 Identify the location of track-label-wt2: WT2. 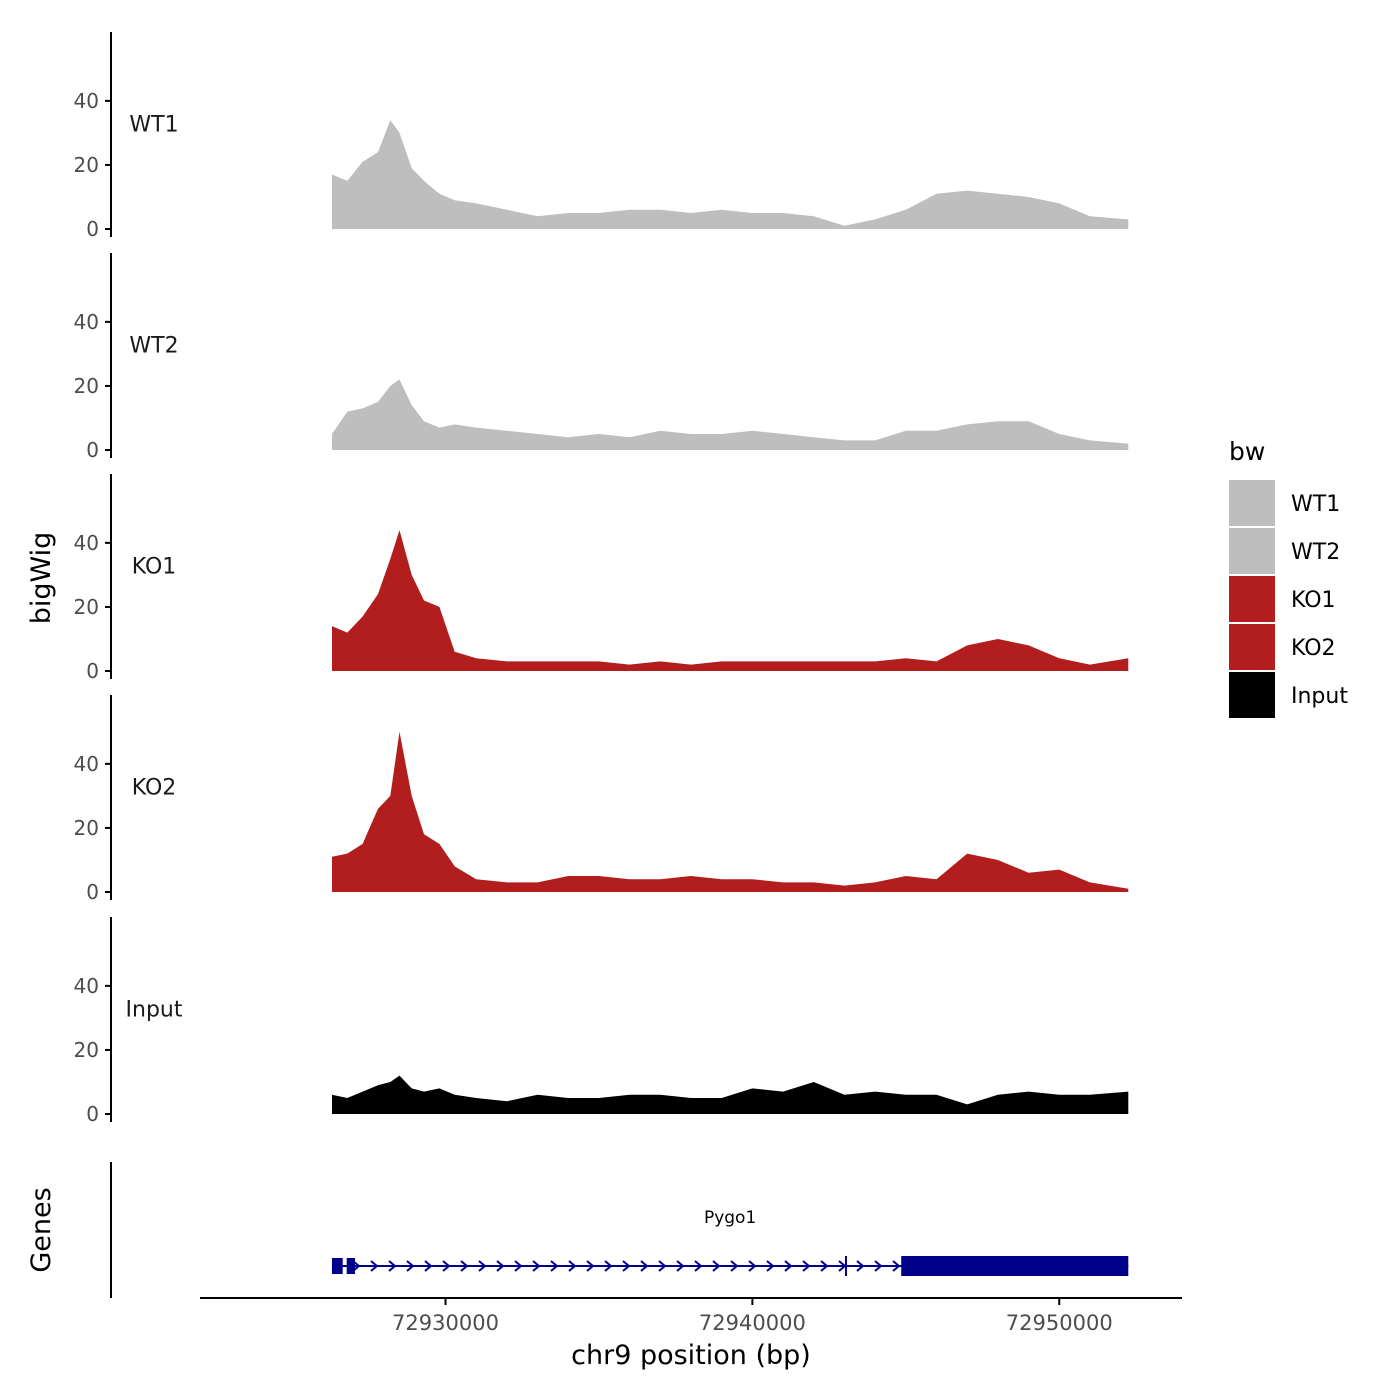
(153, 345).